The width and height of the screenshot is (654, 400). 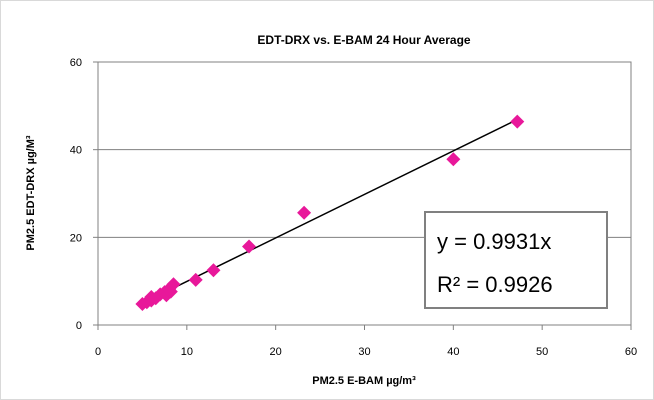 I want to click on trendline-equation: y = 0.9931x, so click(x=494, y=241).